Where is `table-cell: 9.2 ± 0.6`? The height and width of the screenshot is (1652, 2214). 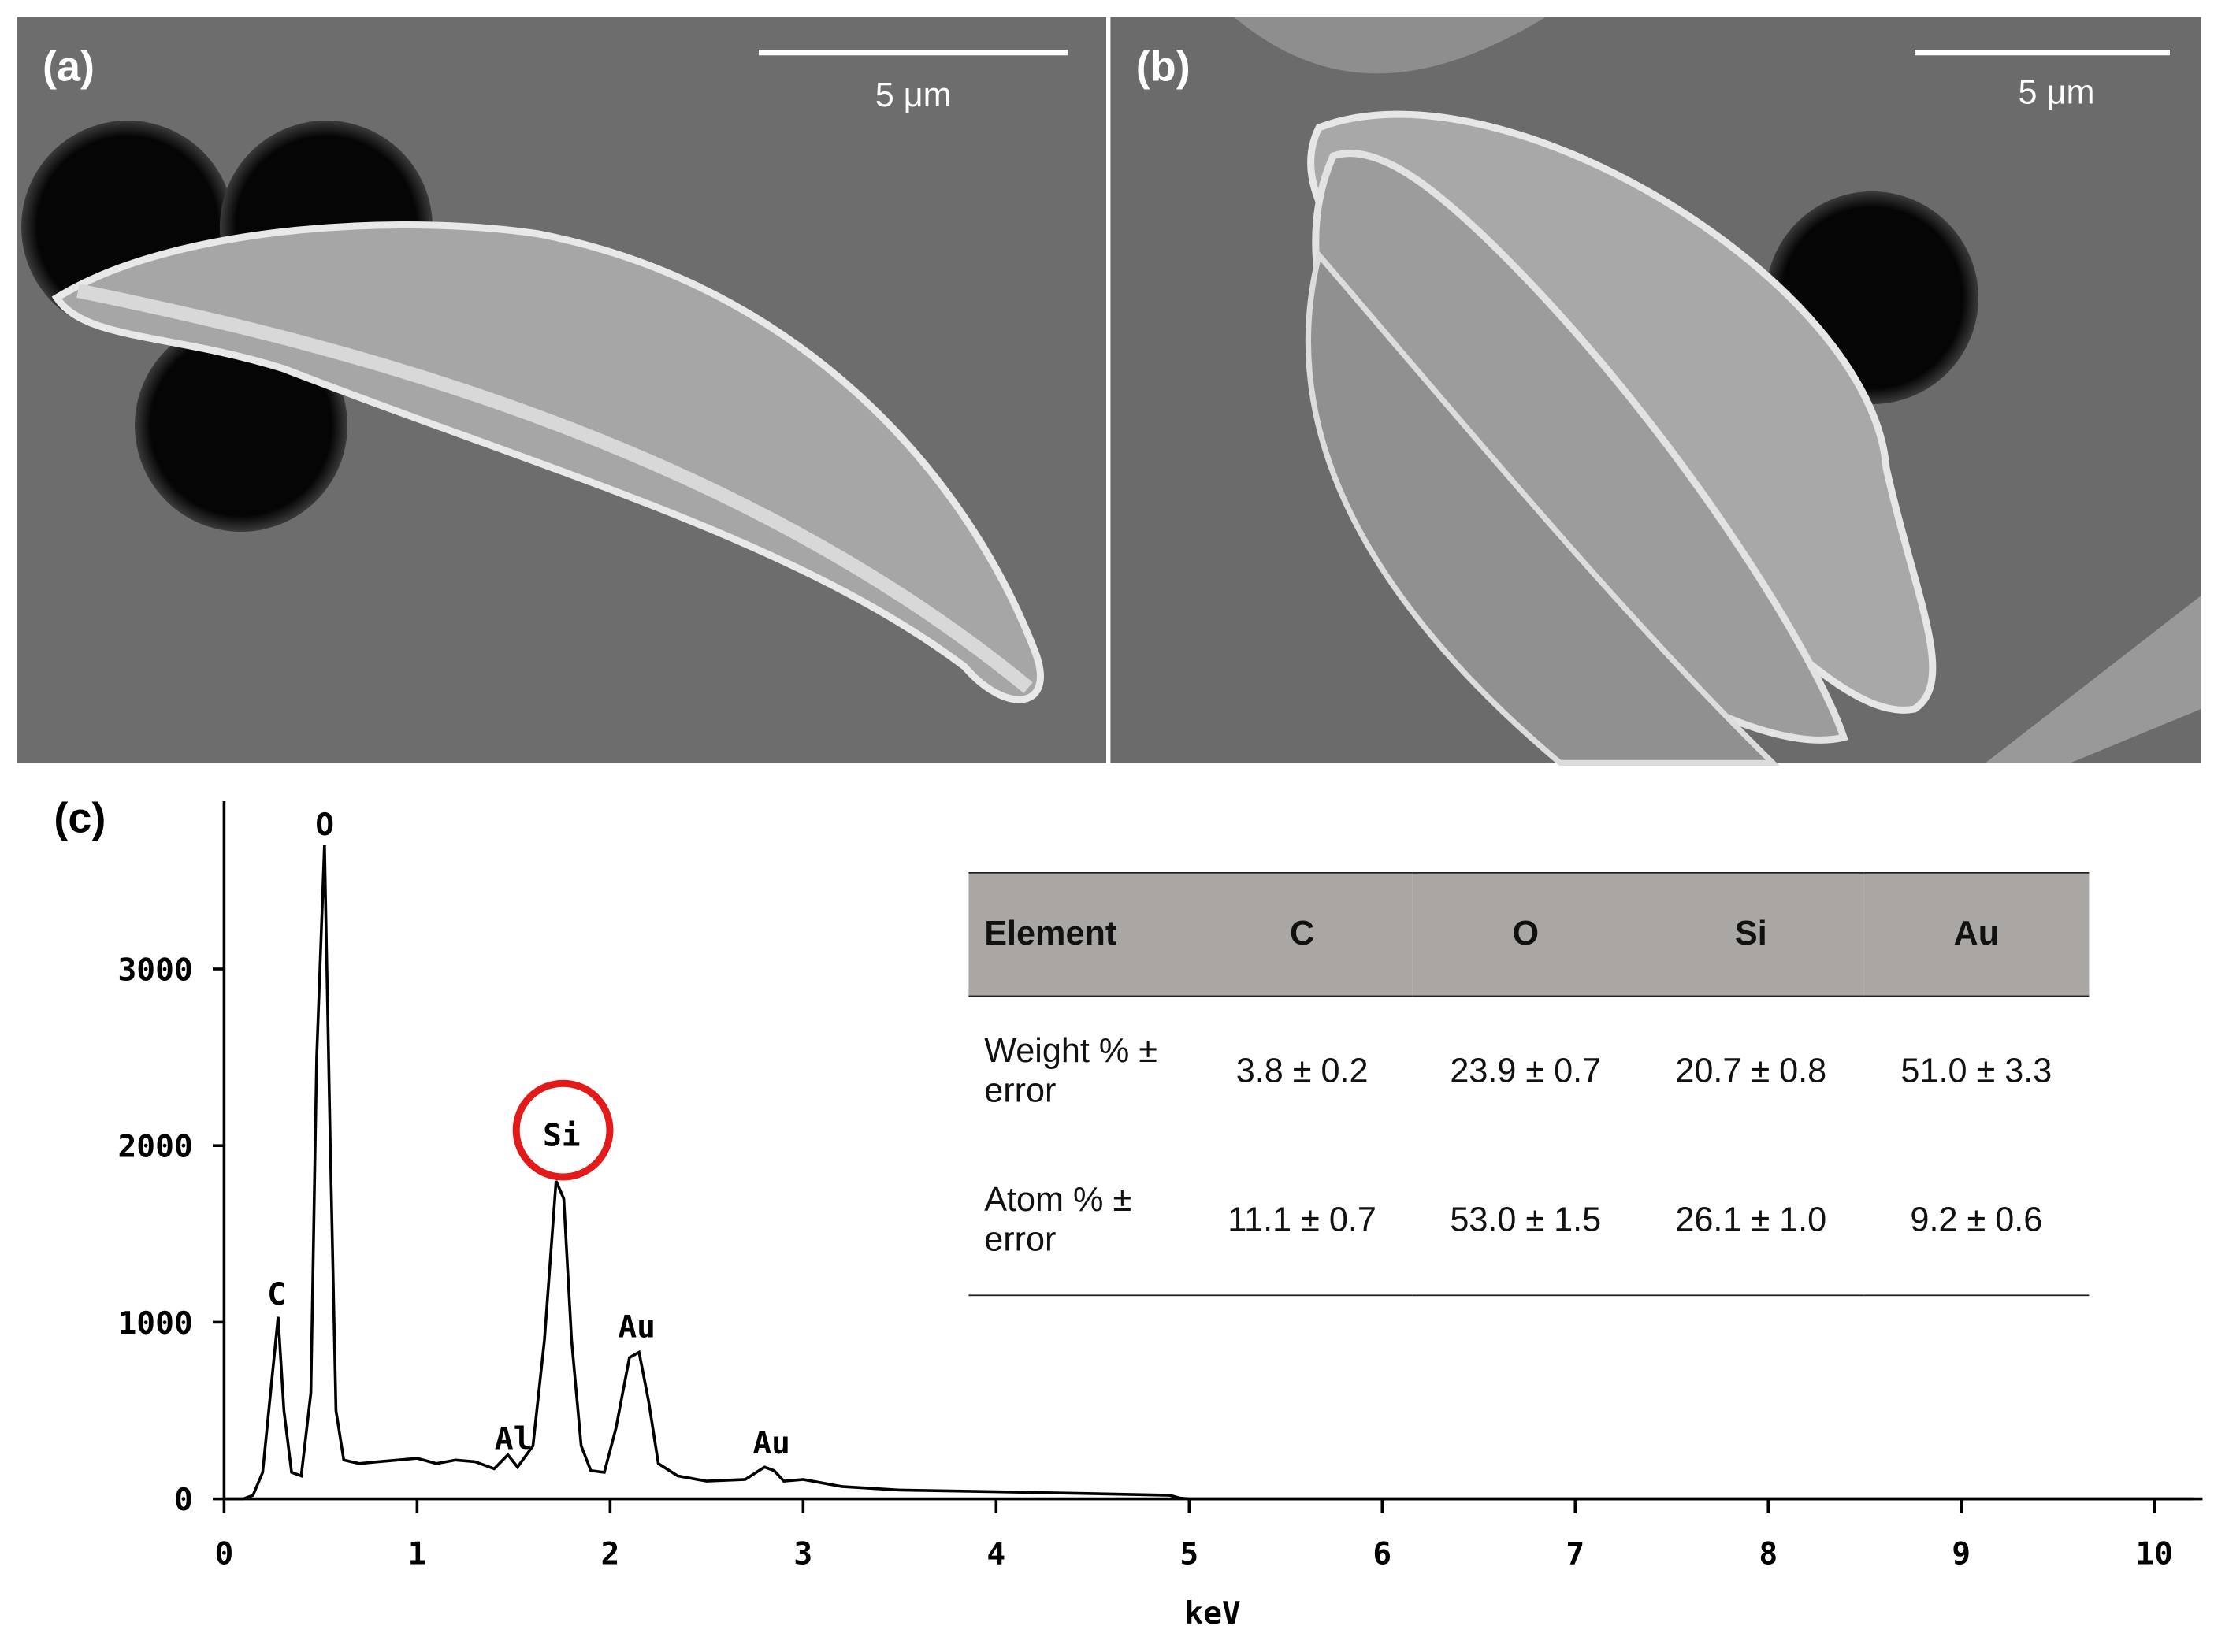 table-cell: 9.2 ± 0.6 is located at coordinates (1977, 1221).